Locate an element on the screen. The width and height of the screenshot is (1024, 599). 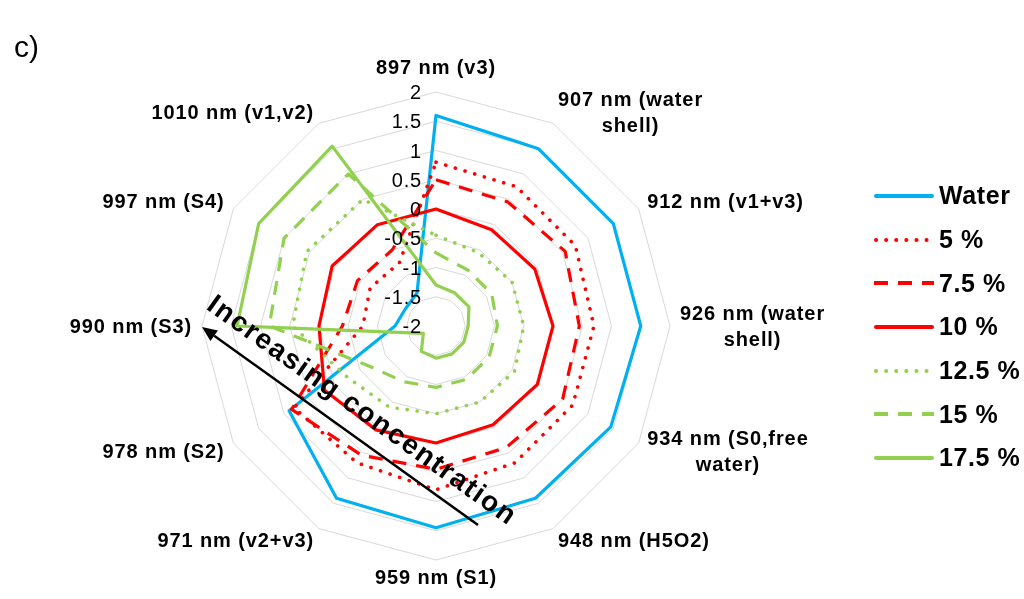
spoke-label: 971 nm (v2+v3) is located at coordinates (235, 540).